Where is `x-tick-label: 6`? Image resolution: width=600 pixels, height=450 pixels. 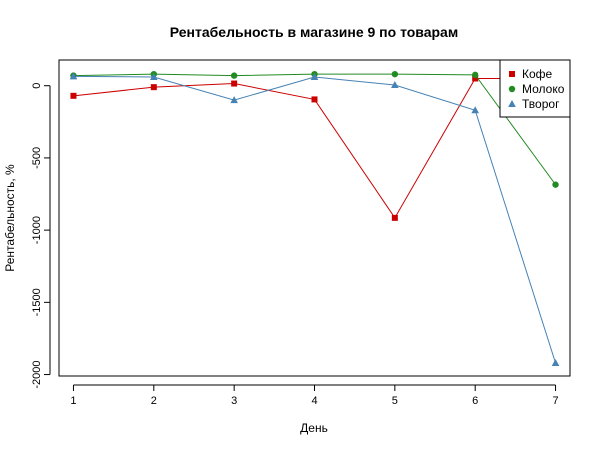 x-tick-label: 6 is located at coordinates (475, 401).